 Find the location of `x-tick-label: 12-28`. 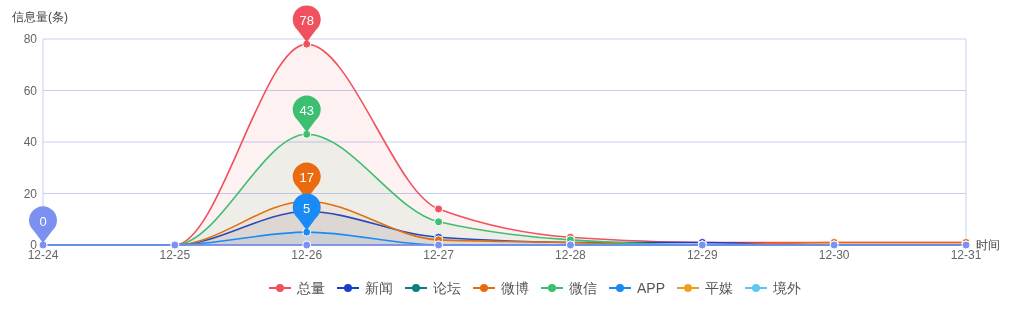

x-tick-label: 12-28 is located at coordinates (571, 255).